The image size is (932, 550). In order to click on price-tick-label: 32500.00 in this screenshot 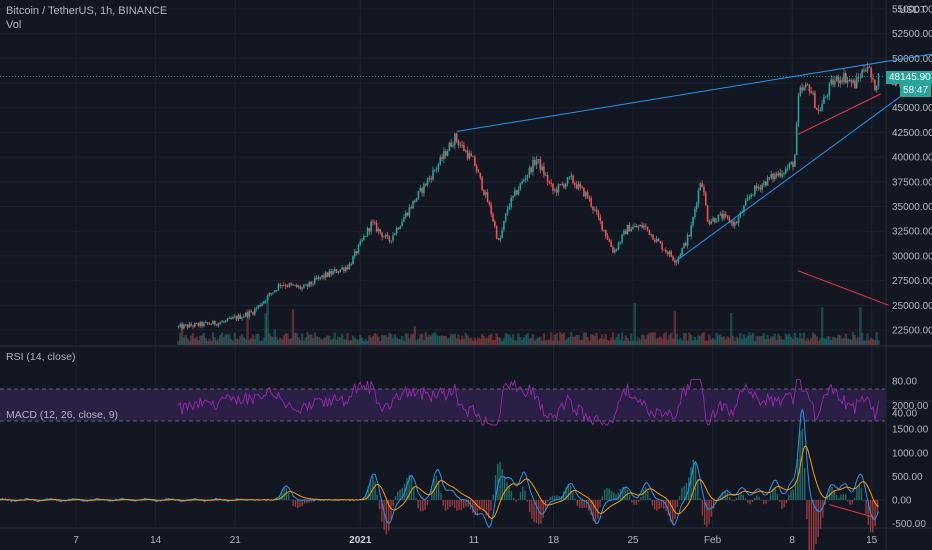, I will do `click(912, 232)`.